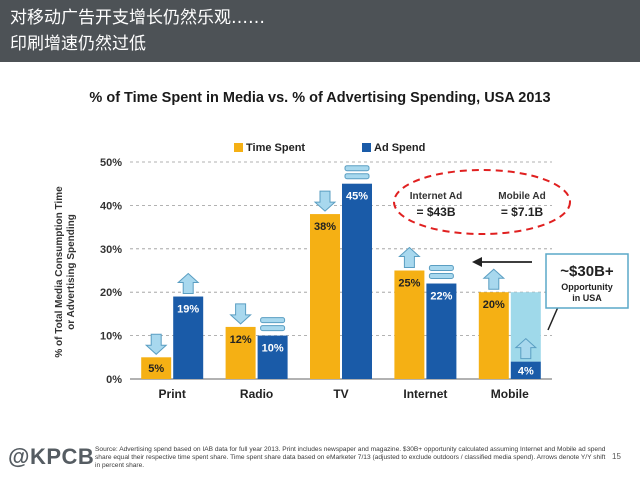  I want to click on bar-time-spent-radio, so click(240, 352).